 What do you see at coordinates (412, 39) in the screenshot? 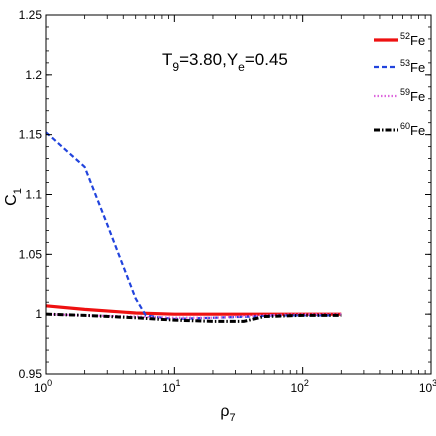
I see `legend-label-52-fe: 52Fe` at bounding box center [412, 39].